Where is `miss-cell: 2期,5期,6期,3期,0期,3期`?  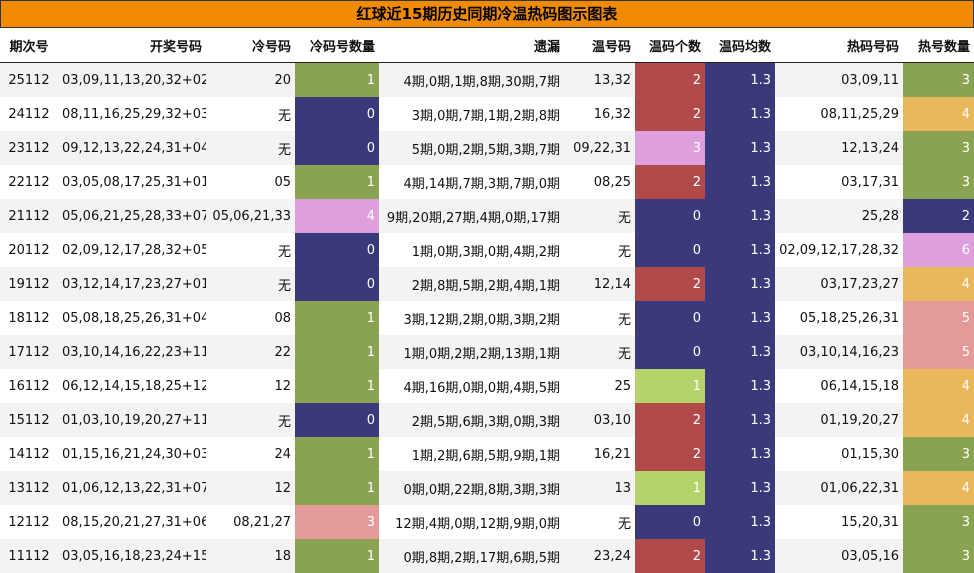 miss-cell: 2期,5期,6期,3期,0期,3期 is located at coordinates (471, 420).